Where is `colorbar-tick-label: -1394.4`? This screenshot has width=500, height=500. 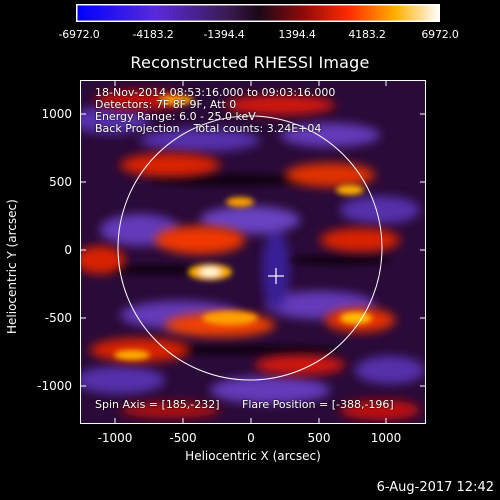 colorbar-tick-label: -1394.4 is located at coordinates (224, 34).